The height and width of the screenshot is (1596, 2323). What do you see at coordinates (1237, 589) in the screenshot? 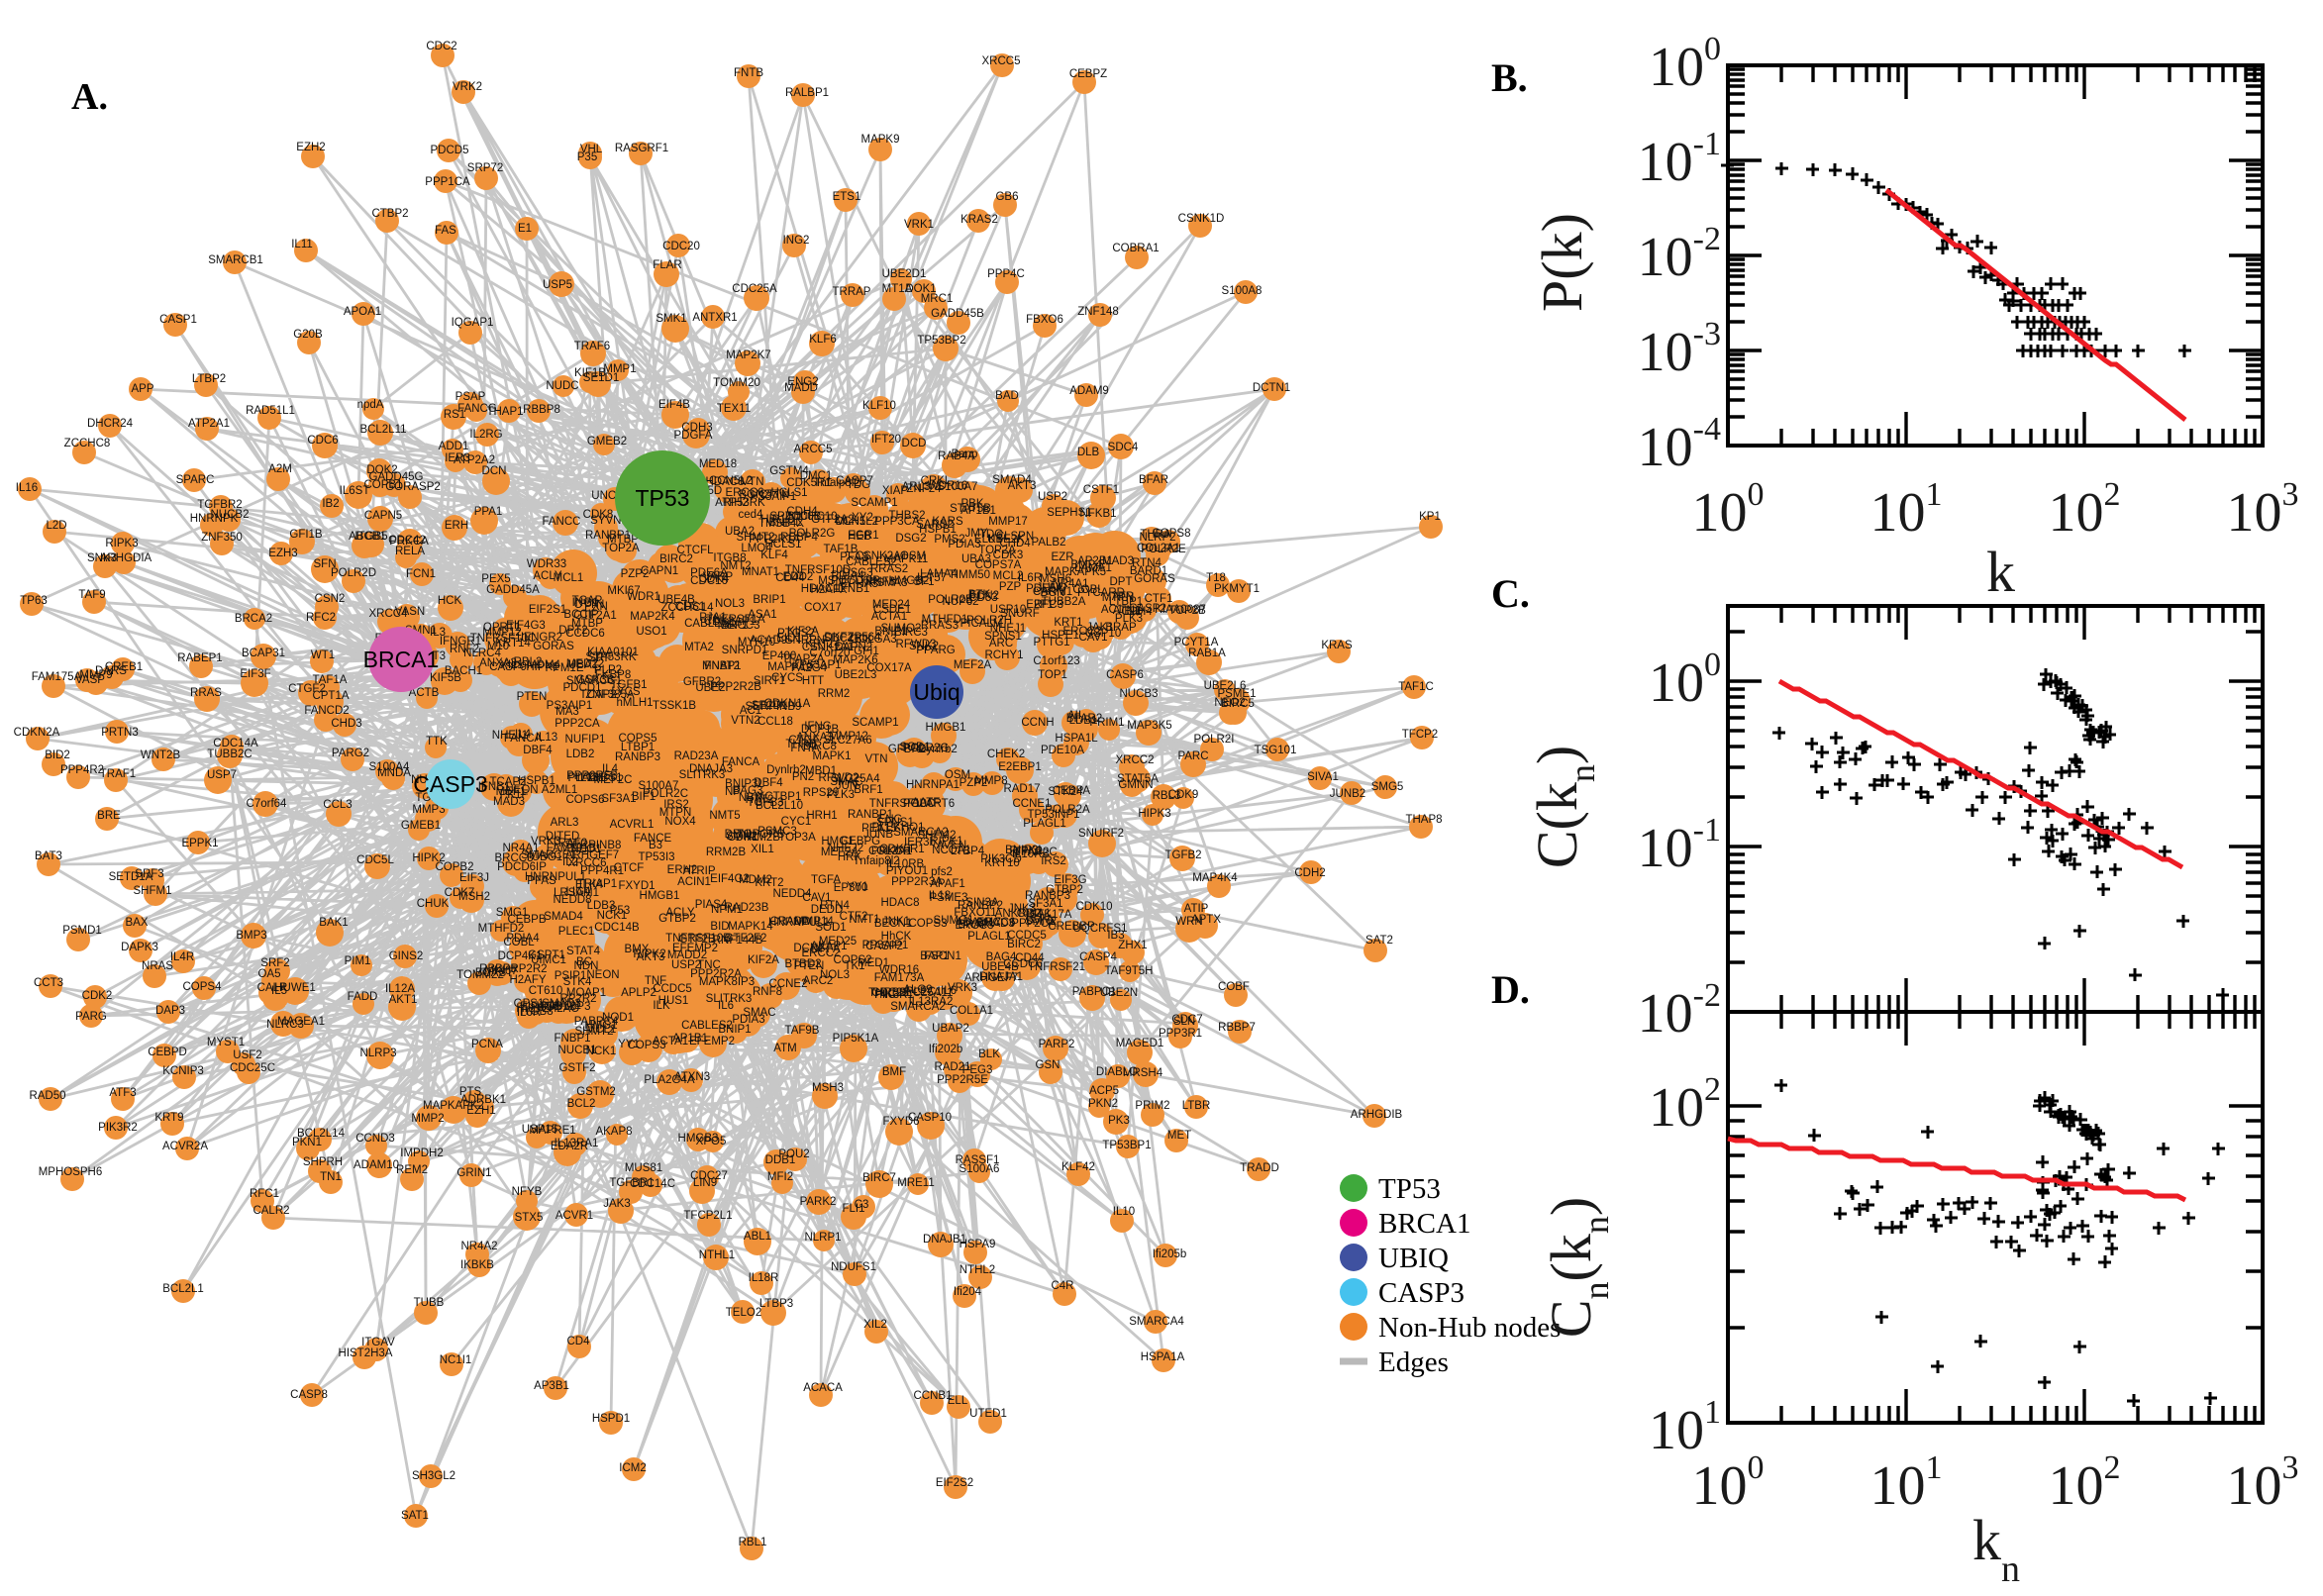
I see `svg-text: PKMYT1` at bounding box center [1237, 589].